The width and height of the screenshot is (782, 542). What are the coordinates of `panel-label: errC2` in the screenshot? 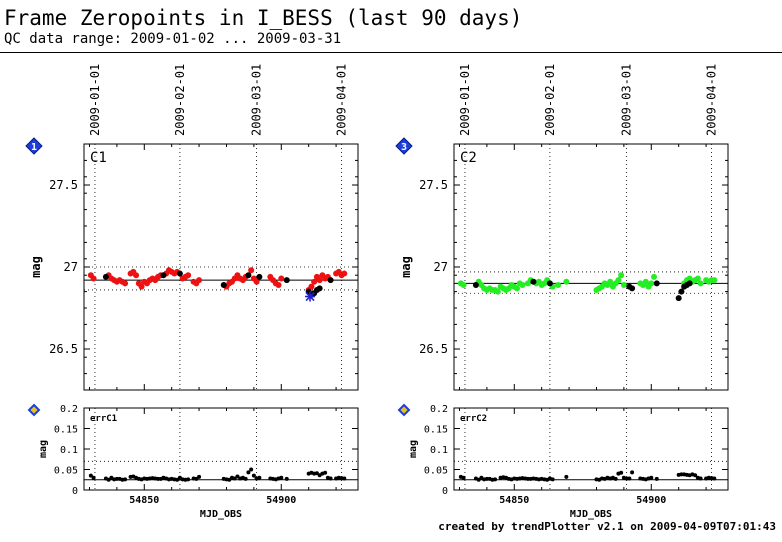 It's located at (473, 419).